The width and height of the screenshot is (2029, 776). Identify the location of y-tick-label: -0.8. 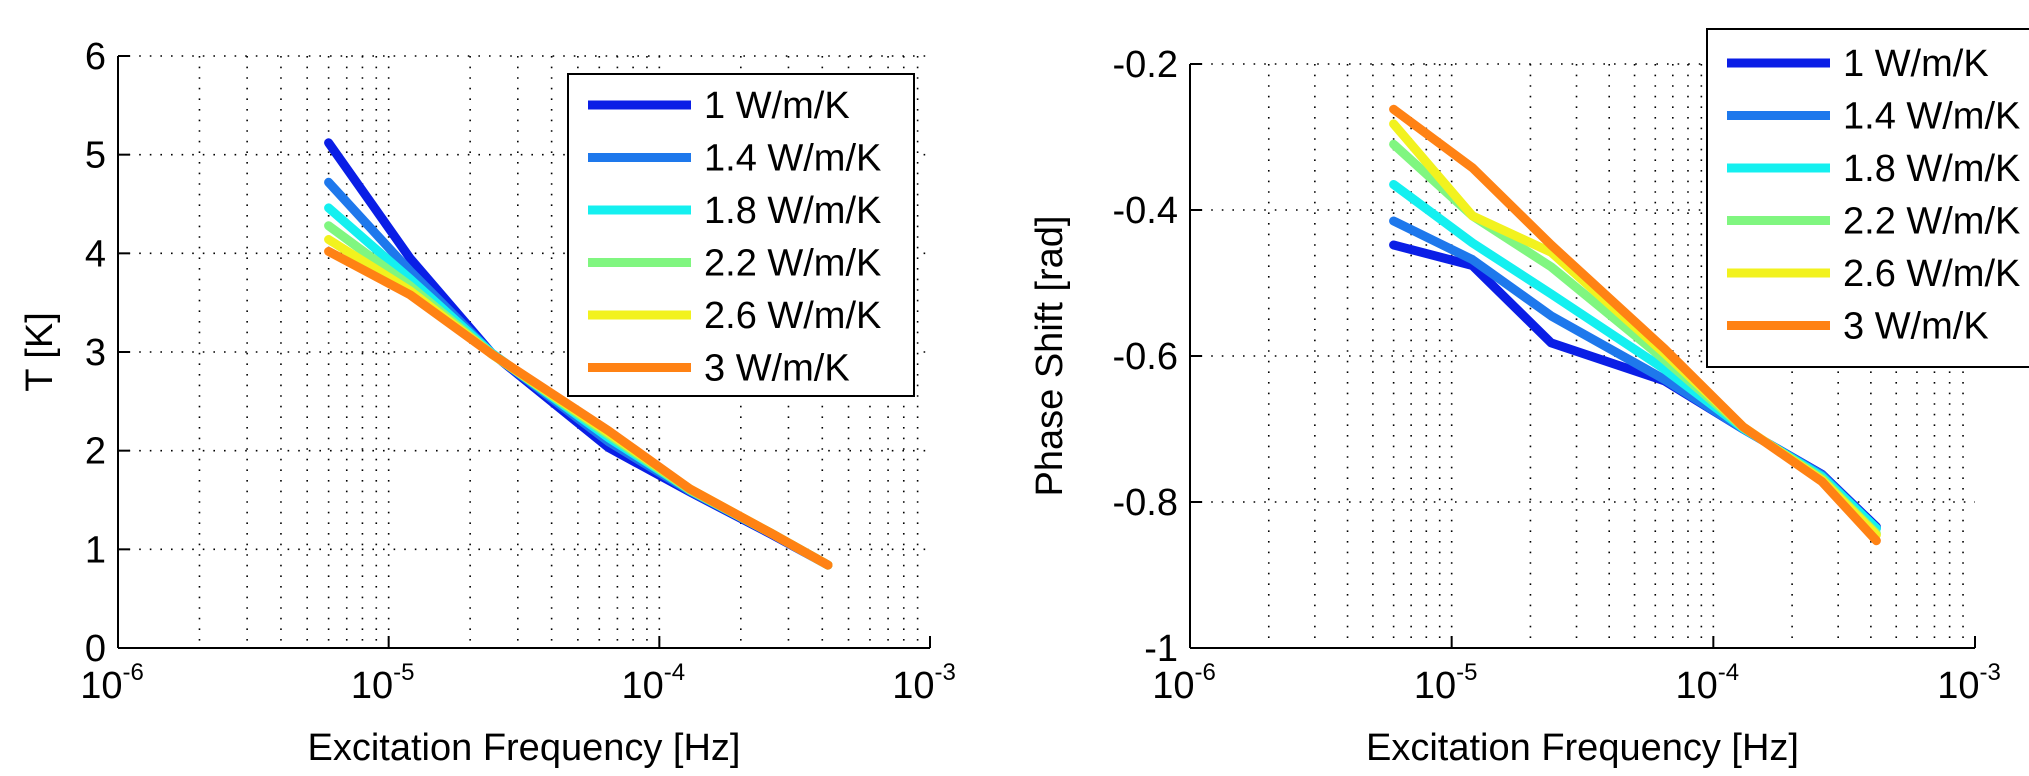
(1145, 503).